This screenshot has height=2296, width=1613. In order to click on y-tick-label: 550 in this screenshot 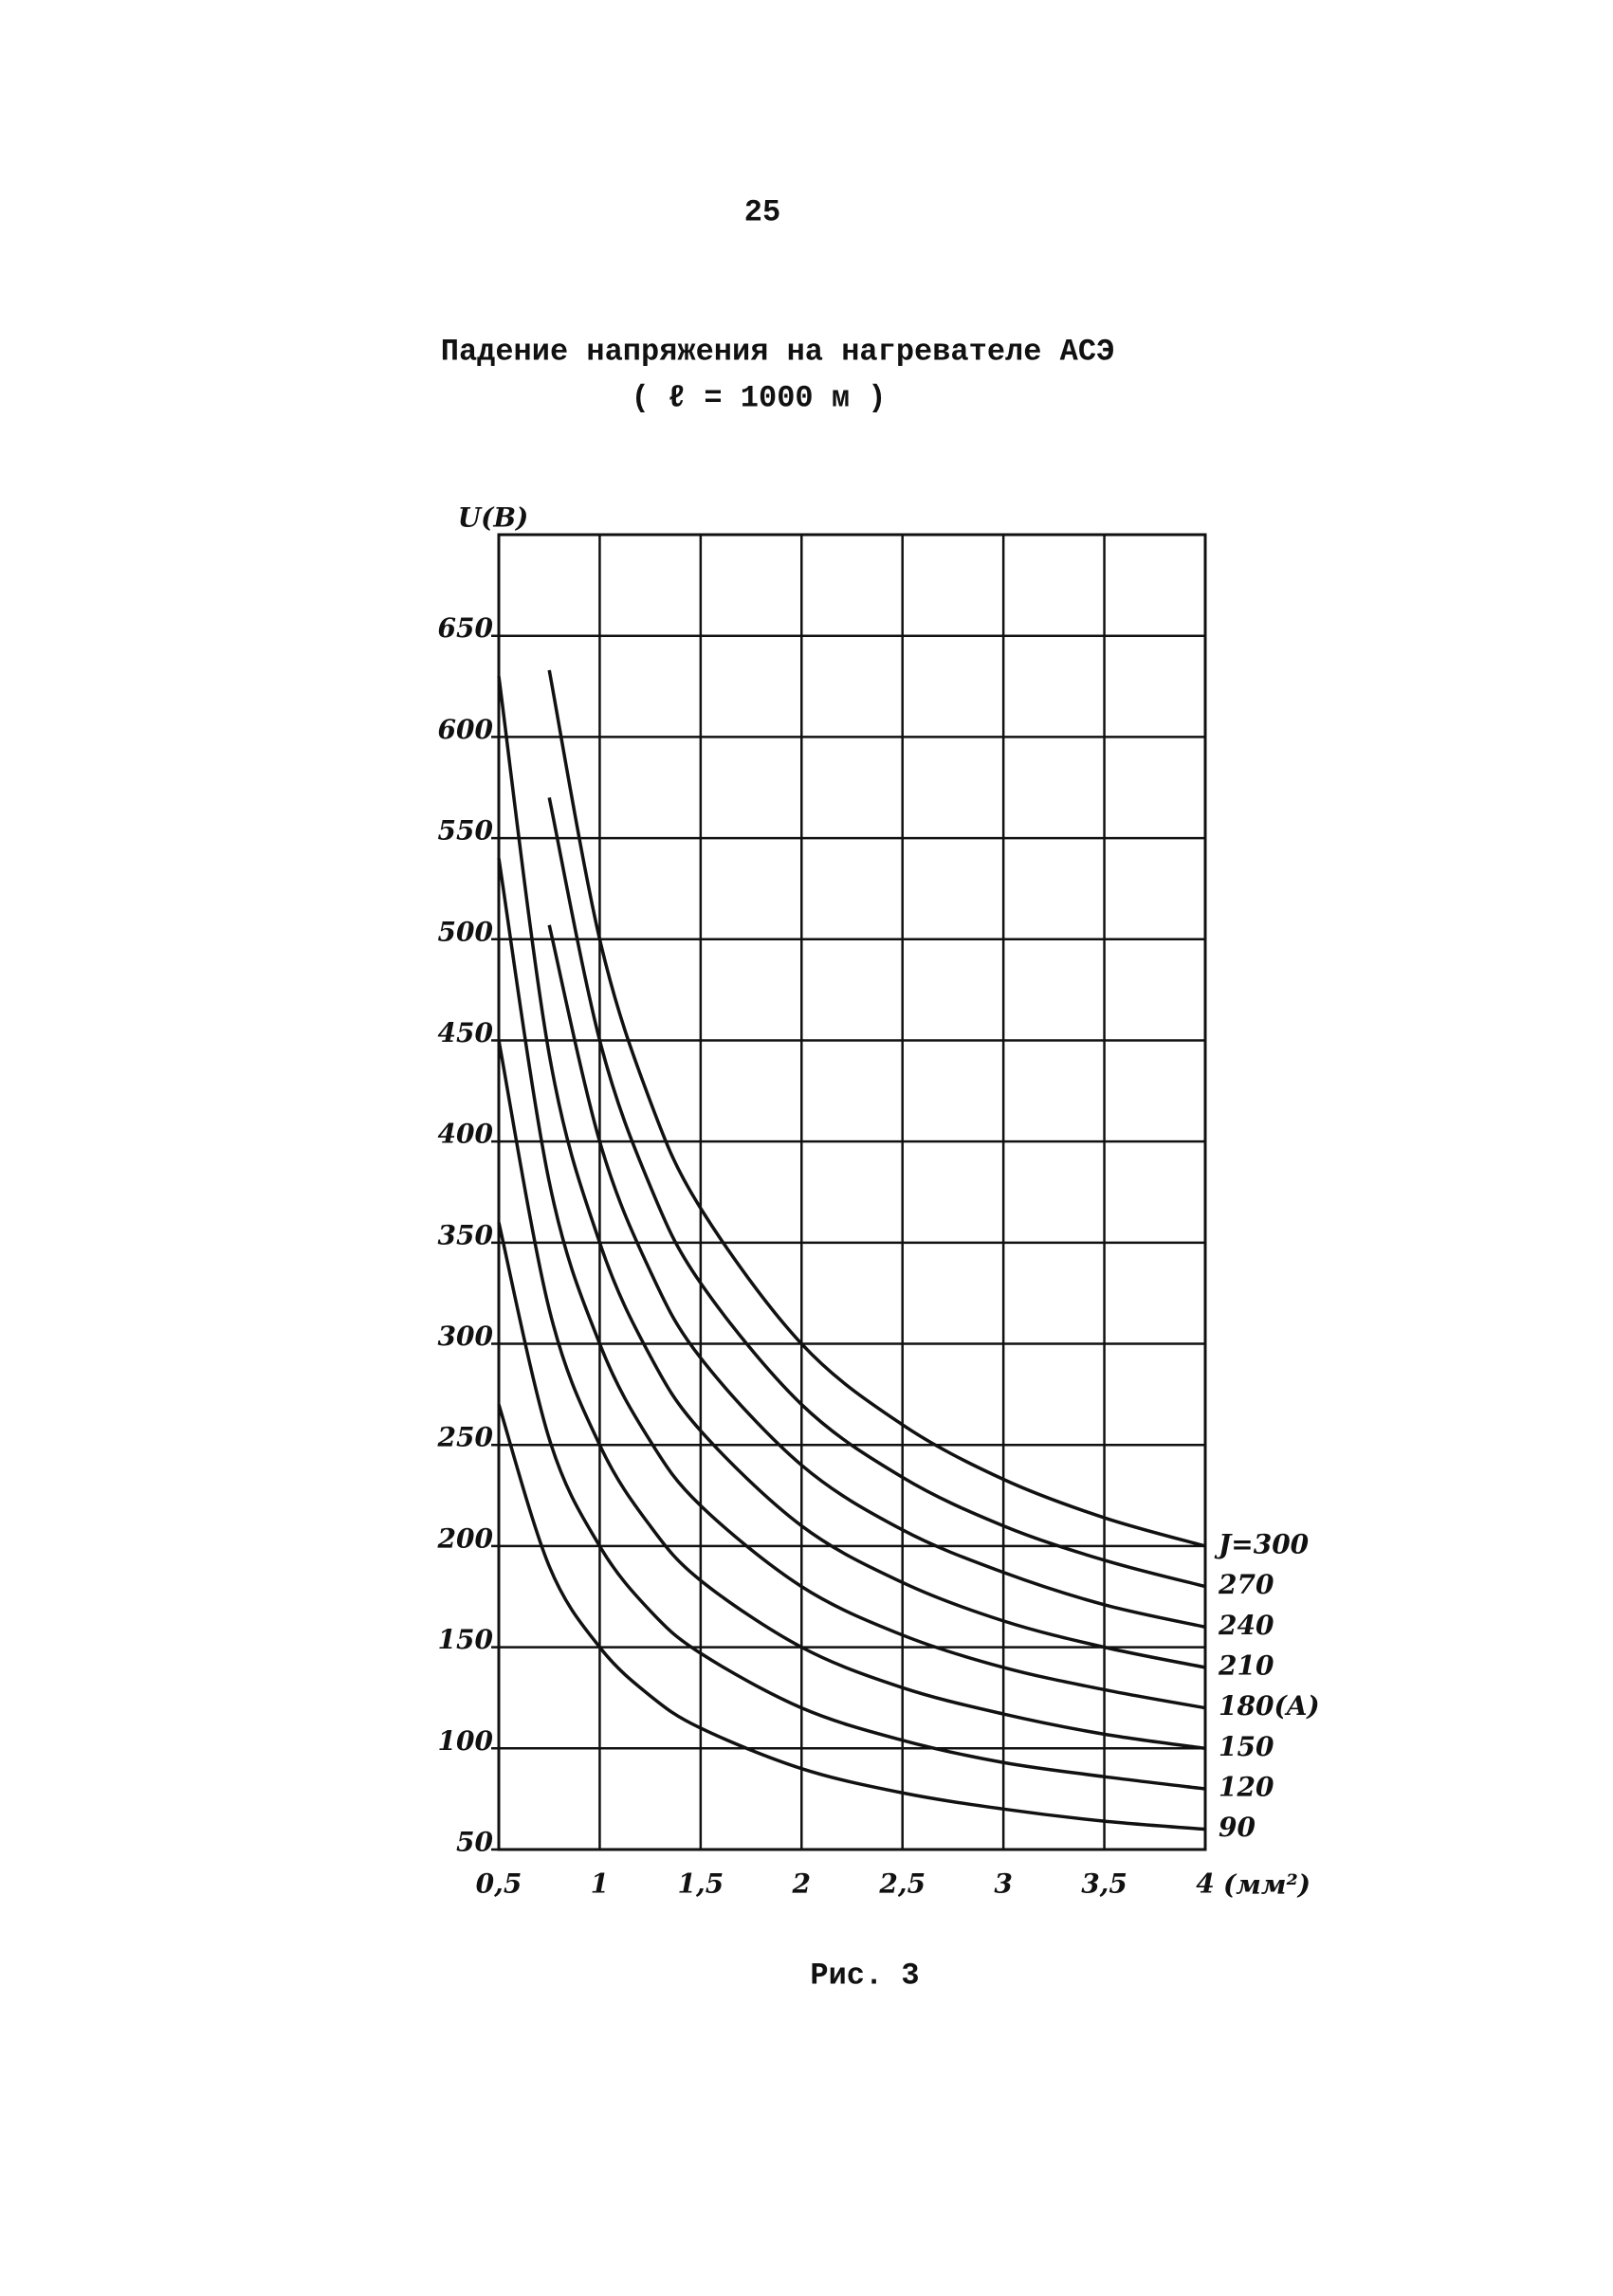, I will do `click(466, 831)`.